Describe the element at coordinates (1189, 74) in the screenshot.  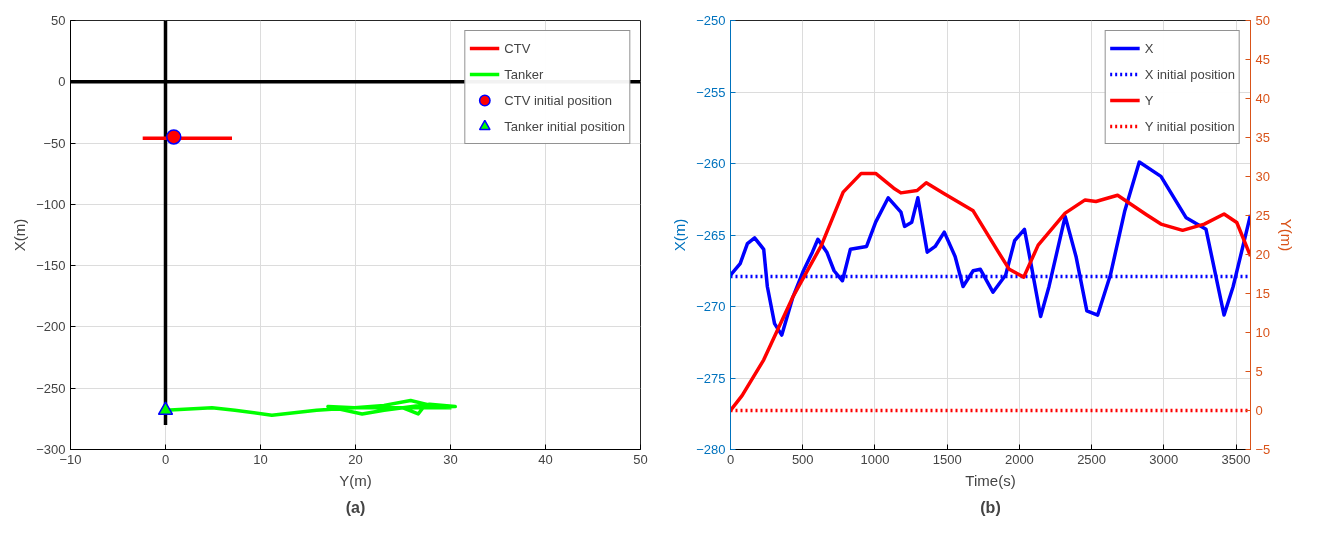
I see `legend-label: X initial position` at that location.